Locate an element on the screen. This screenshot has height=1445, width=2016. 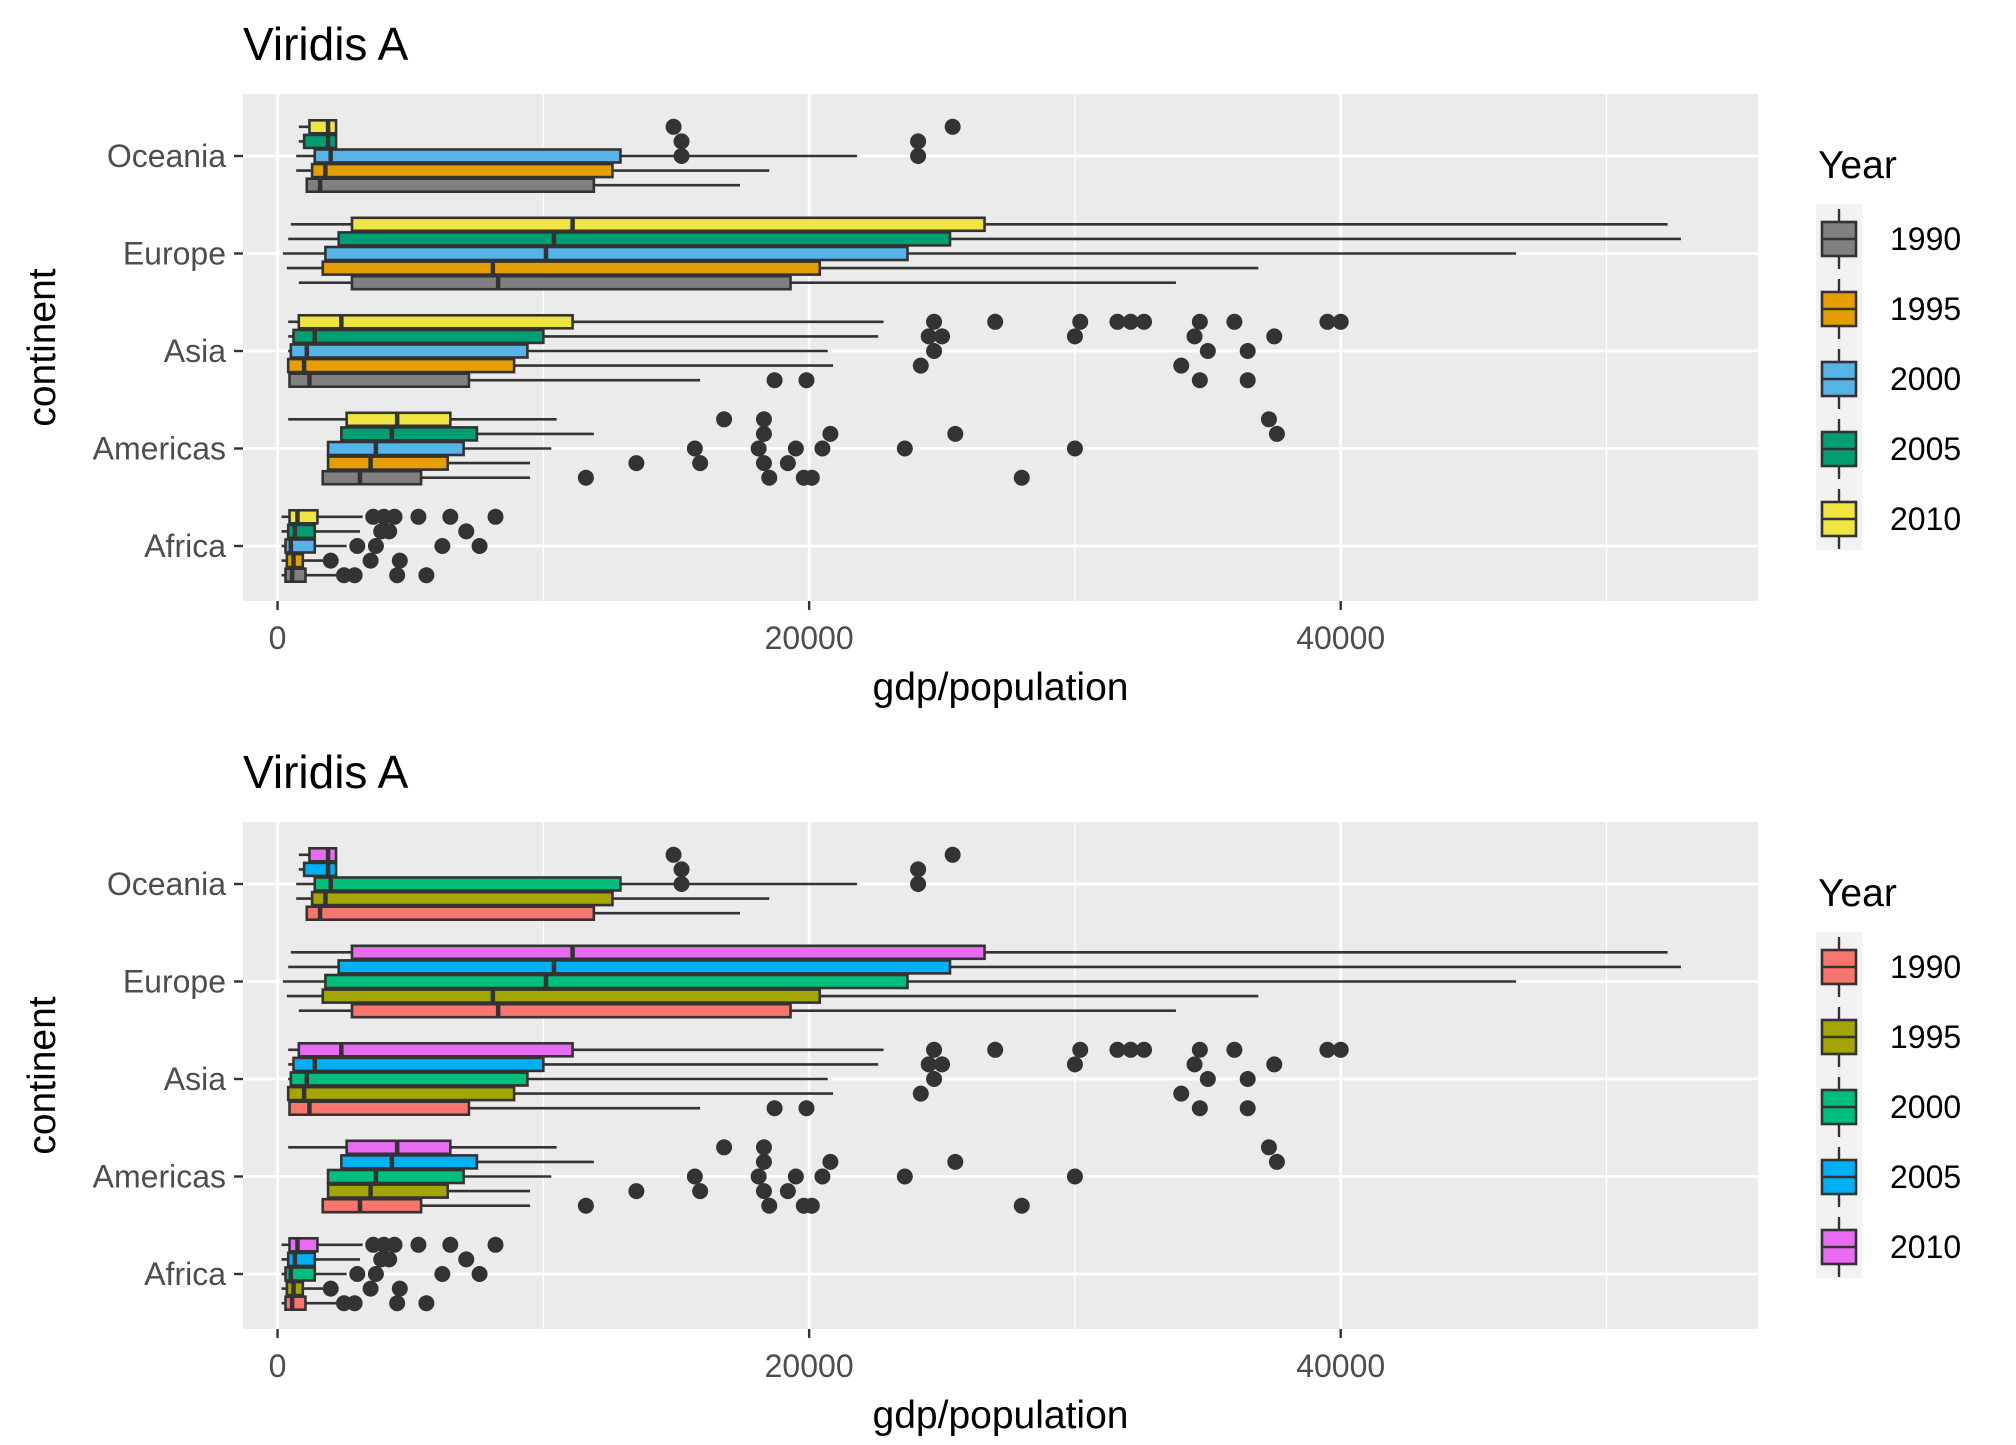
legend-item-1995: 1995 is located at coordinates (1890, 1037).